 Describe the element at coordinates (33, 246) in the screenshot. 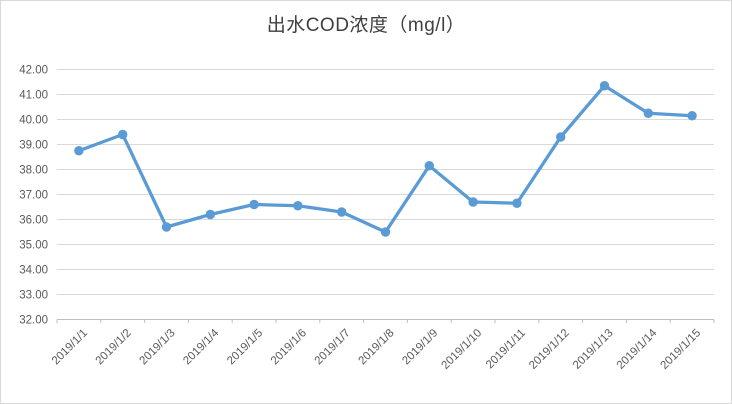

I see `y-axis-tick-label: 35.00` at that location.